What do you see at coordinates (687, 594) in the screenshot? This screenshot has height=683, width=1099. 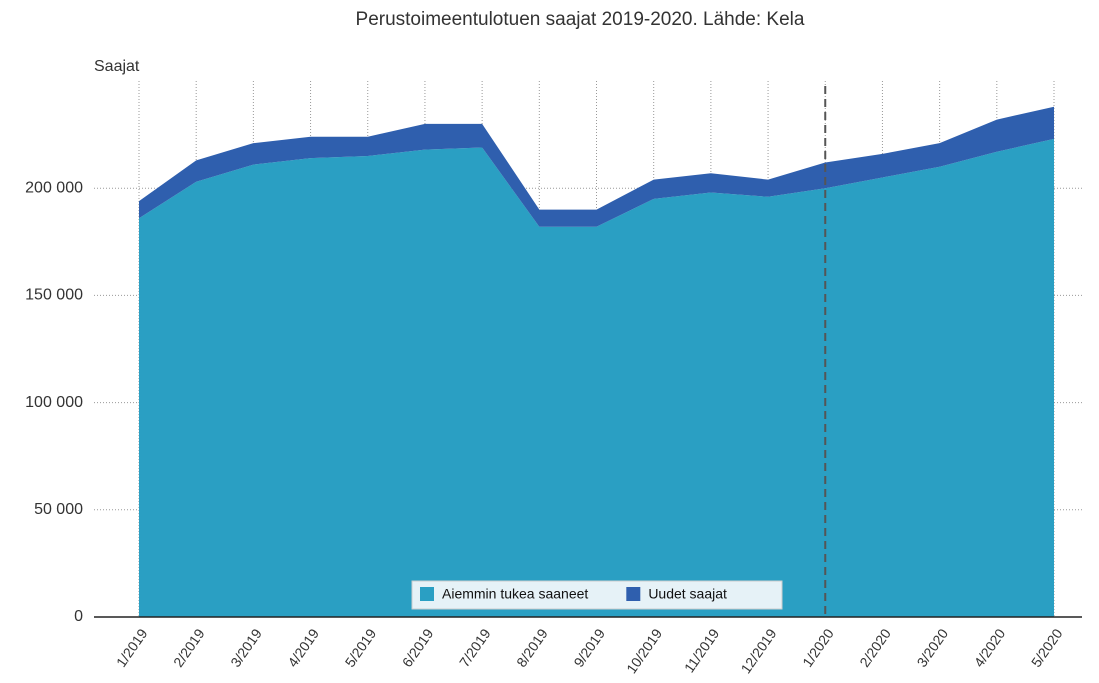 I see `legend-label: Uudet saajat` at bounding box center [687, 594].